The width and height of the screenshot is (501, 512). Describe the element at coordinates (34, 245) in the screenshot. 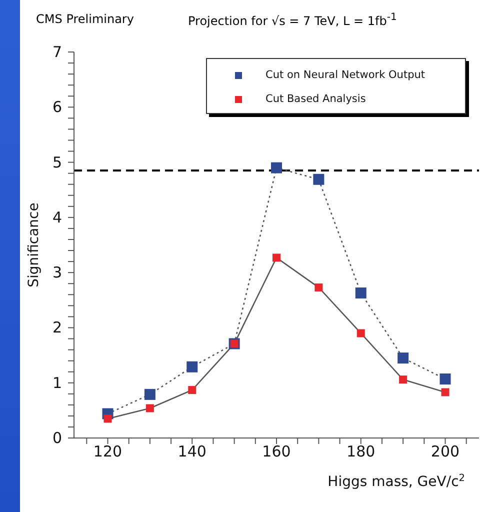

I see `y-axis-title: Significance` at that location.